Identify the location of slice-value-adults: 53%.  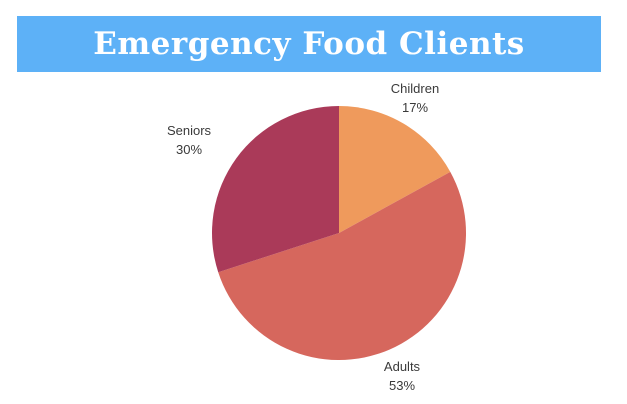
(402, 385).